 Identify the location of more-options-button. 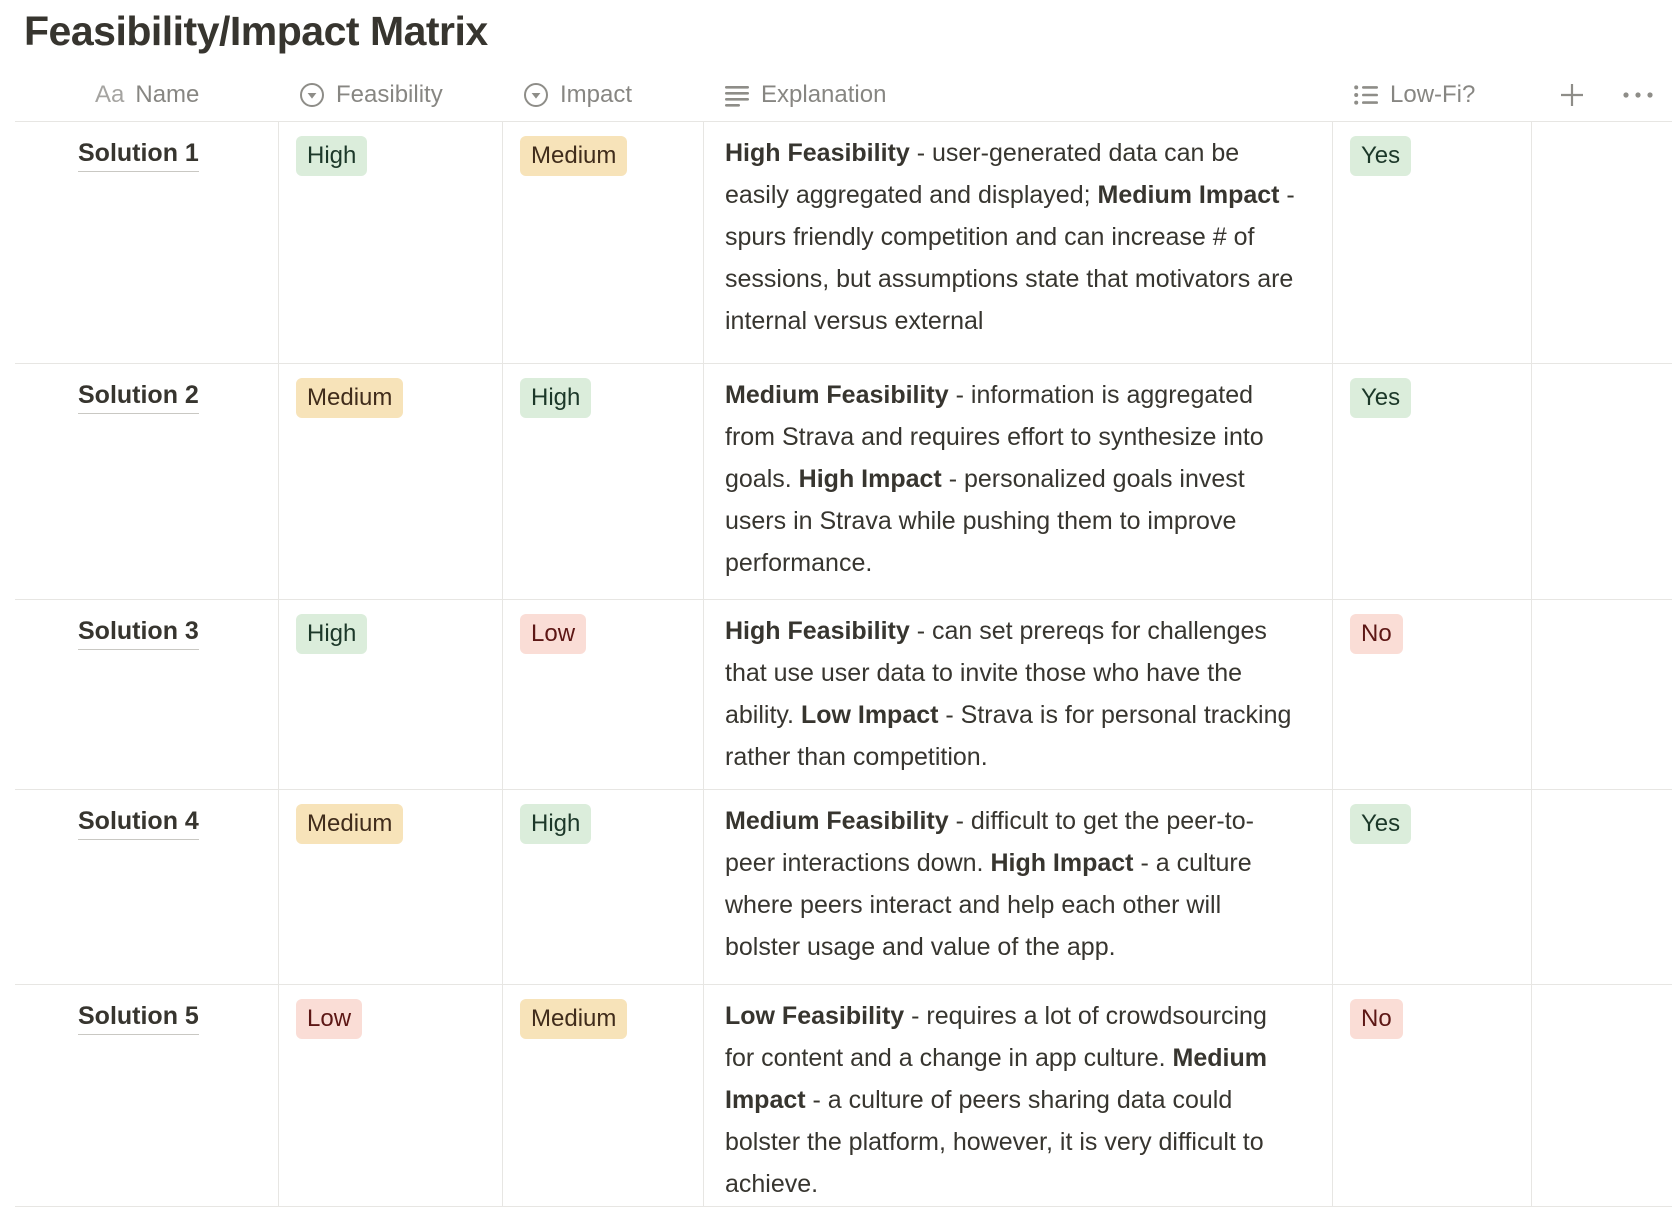
(1638, 95).